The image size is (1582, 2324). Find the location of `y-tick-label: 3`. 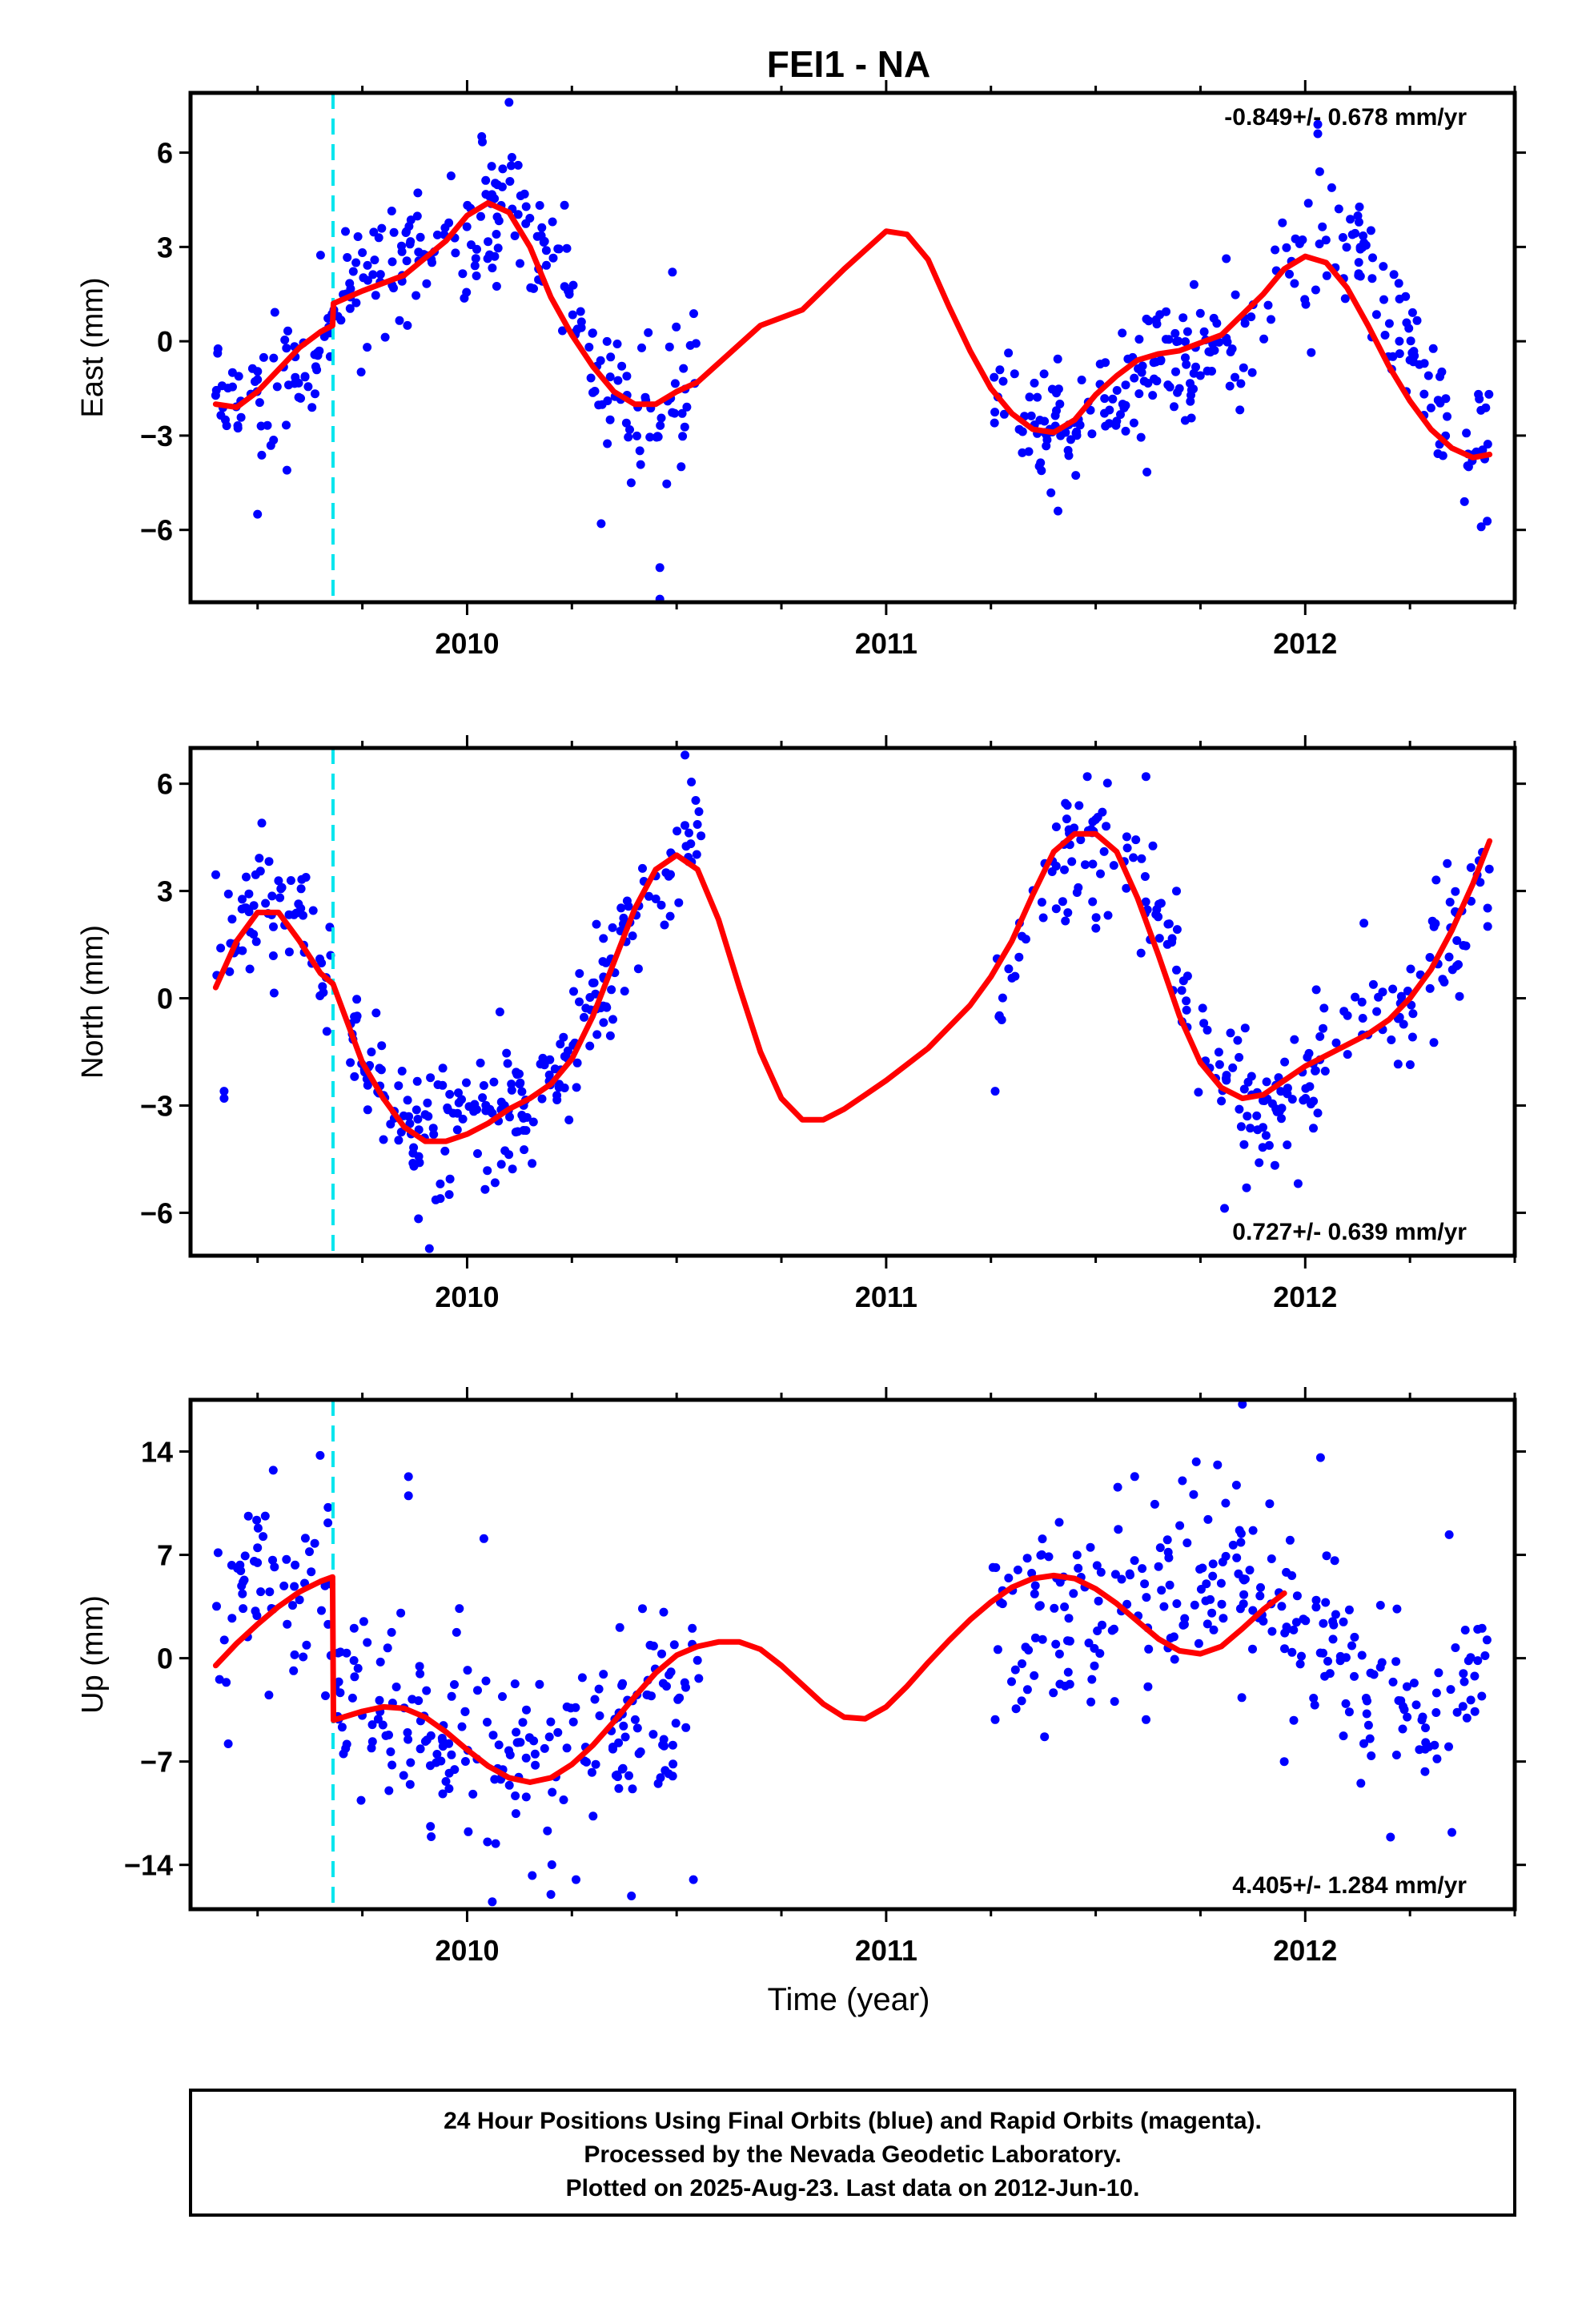

y-tick-label: 3 is located at coordinates (165, 892).